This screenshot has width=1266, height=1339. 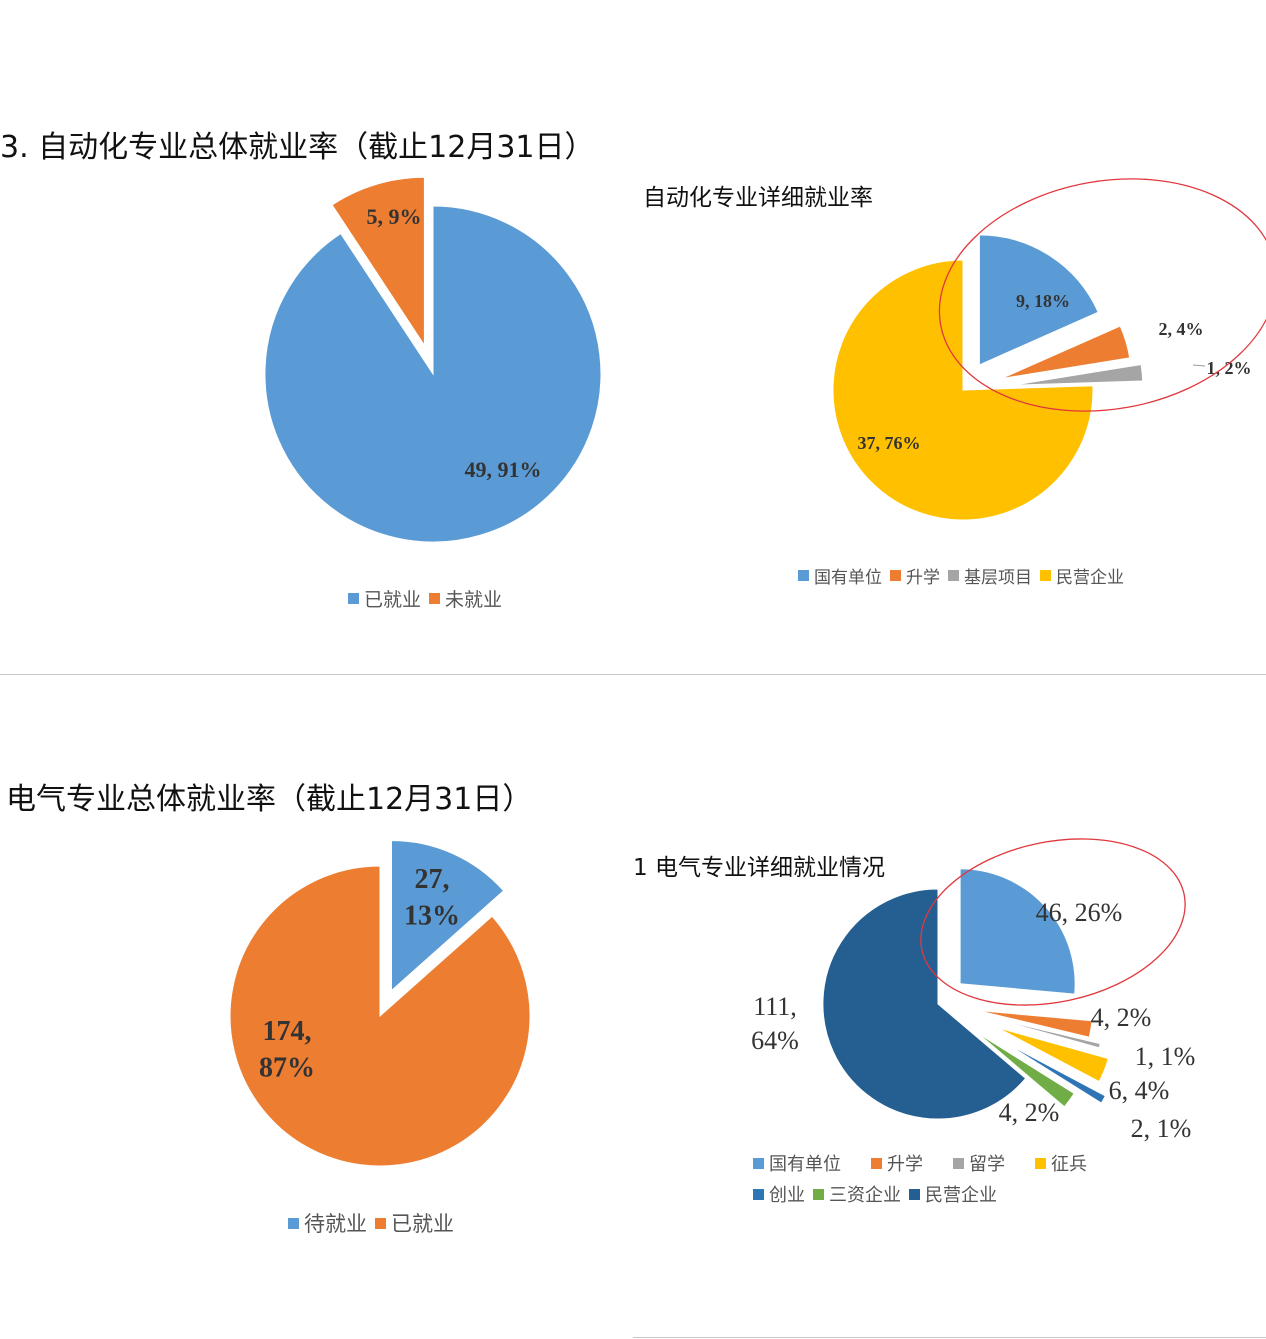 I want to click on chart-title: 3. 自动化专业总体就业率（截止12月31日）, so click(x=297, y=147).